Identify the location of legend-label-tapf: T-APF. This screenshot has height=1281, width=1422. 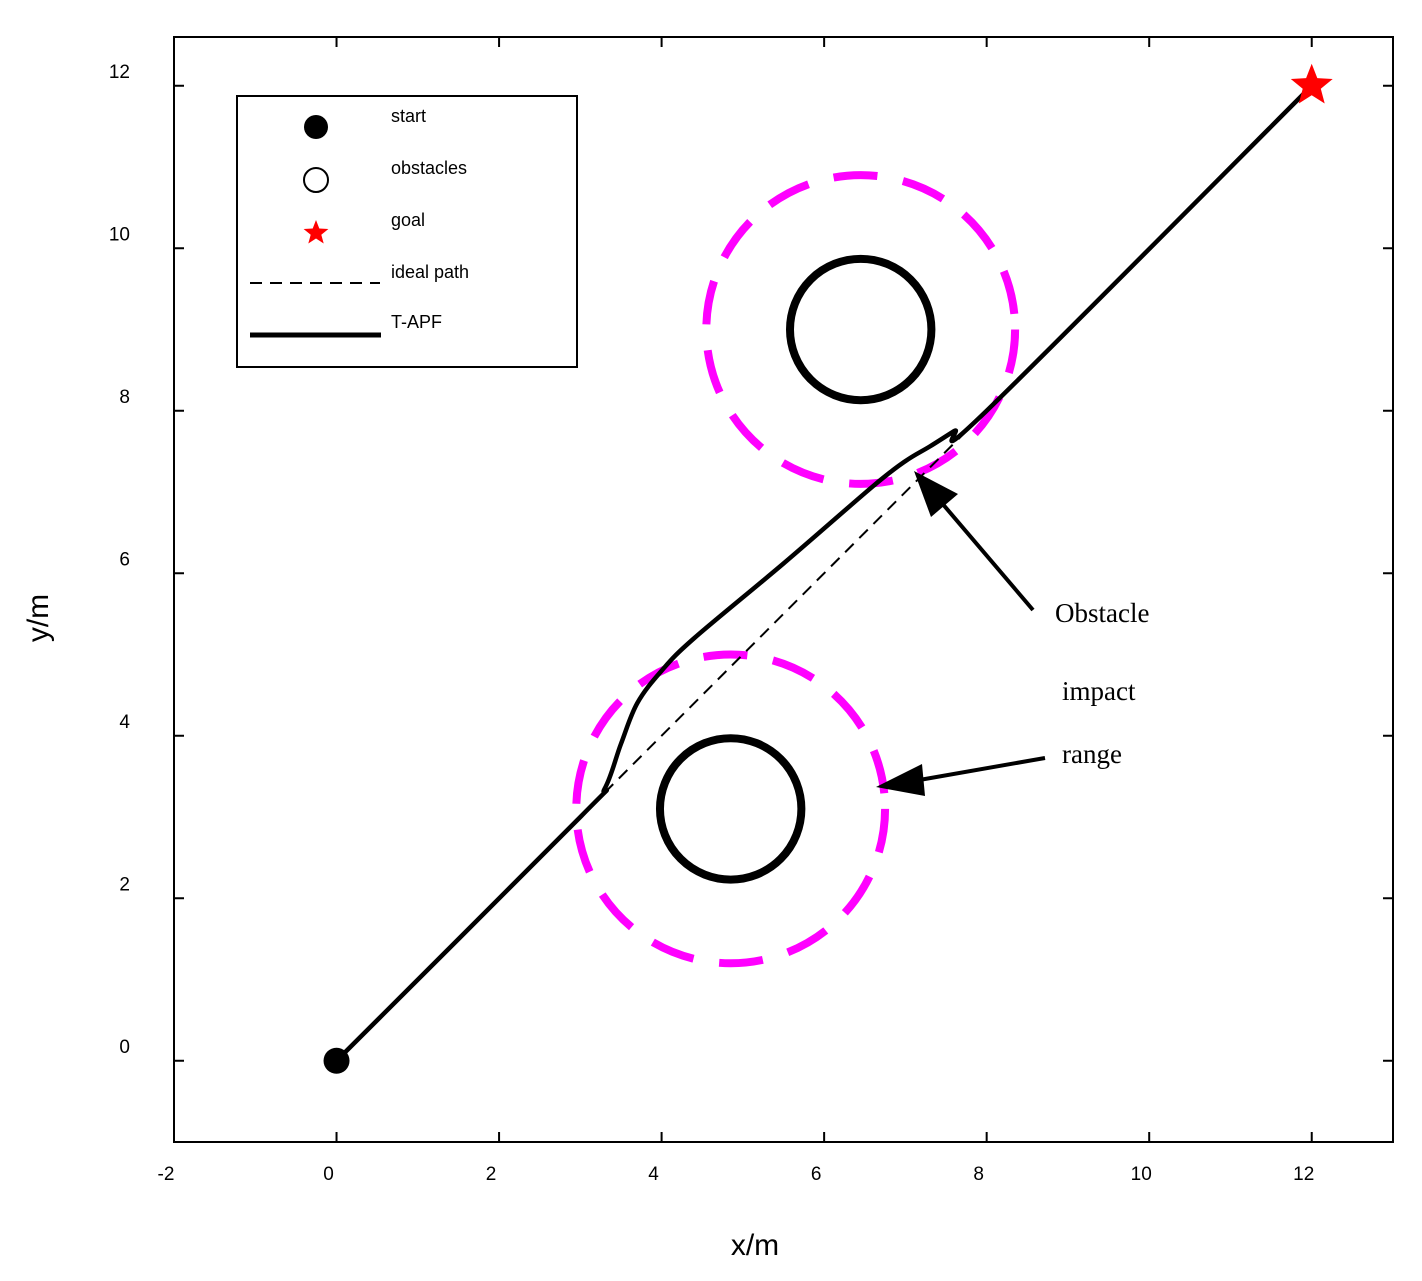
(416, 322).